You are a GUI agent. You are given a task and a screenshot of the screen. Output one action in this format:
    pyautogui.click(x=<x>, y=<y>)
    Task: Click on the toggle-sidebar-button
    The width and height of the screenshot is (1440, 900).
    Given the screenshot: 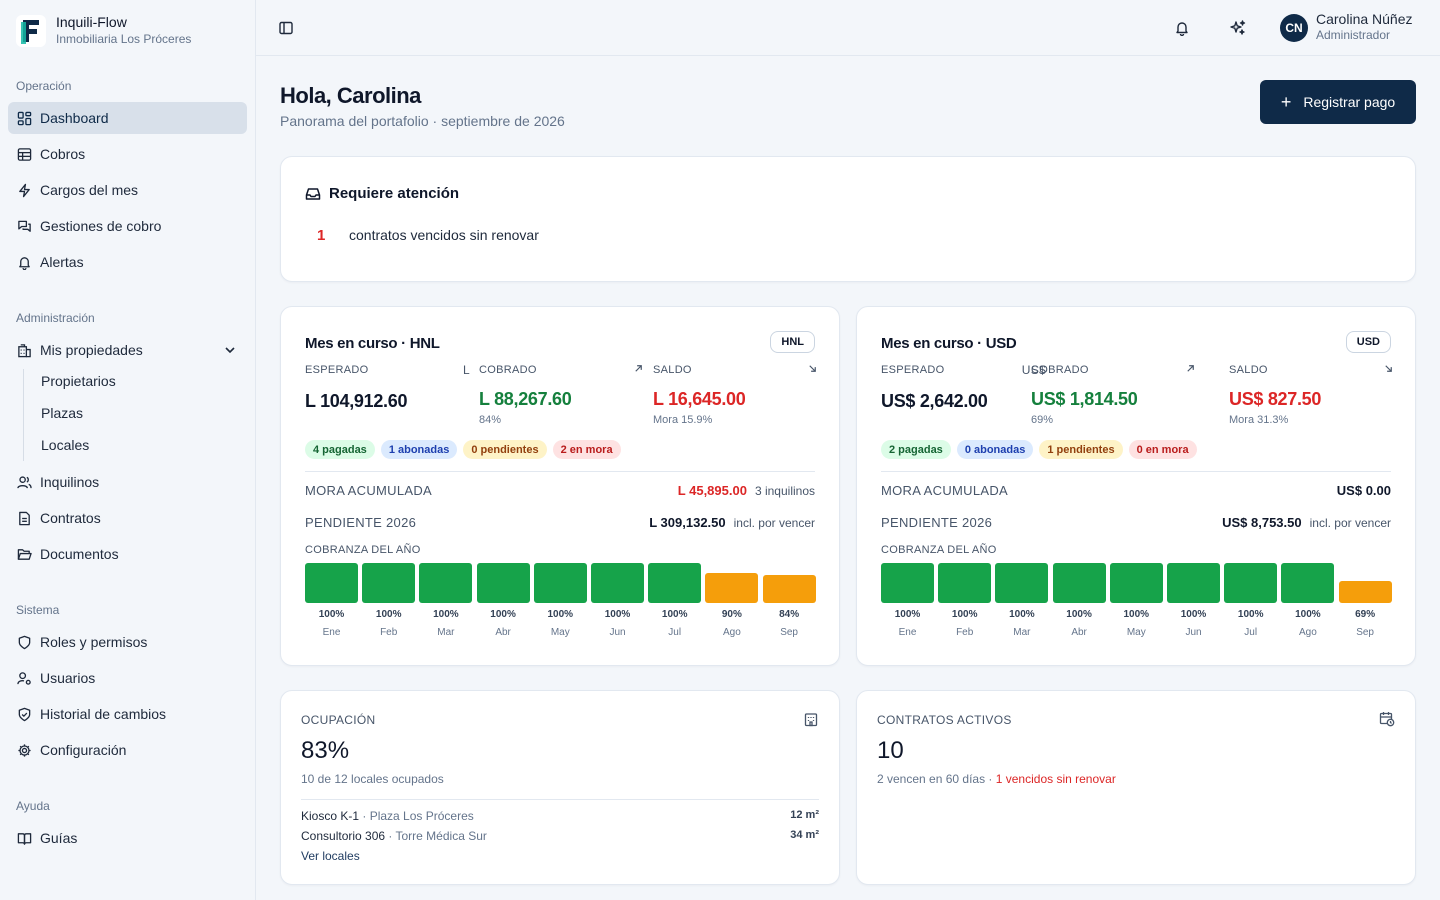 What is the action you would take?
    pyautogui.click(x=286, y=28)
    